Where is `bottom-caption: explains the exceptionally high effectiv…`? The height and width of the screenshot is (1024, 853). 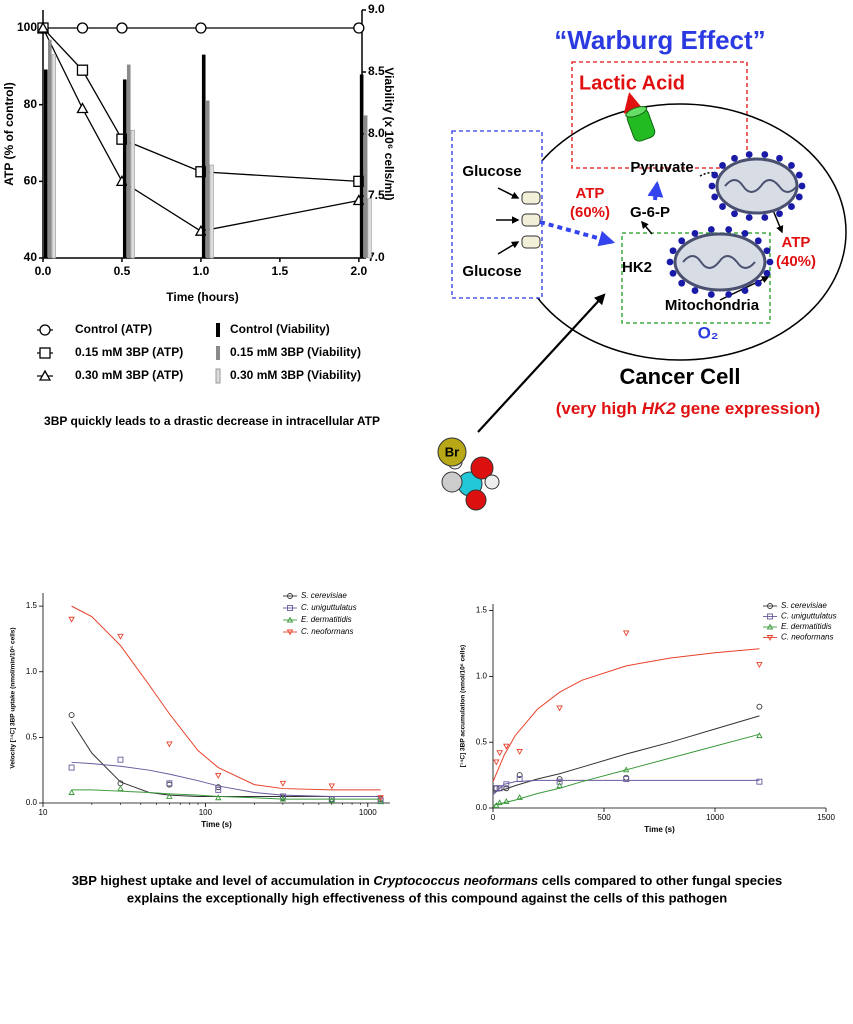
bottom-caption: explains the exceptionally high effectiv… is located at coordinates (427, 897).